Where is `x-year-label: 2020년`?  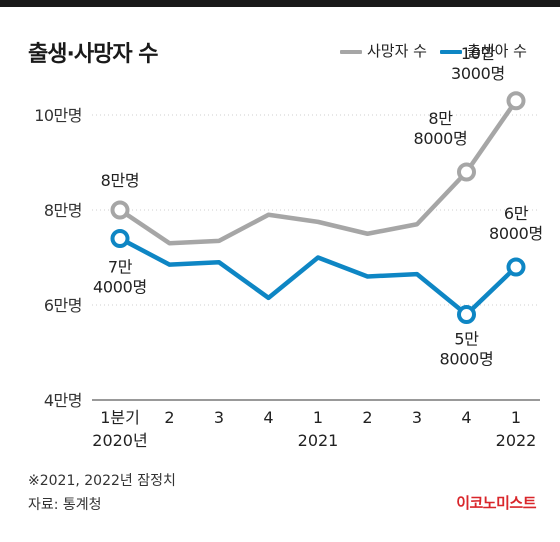
x-year-label: 2020년 is located at coordinates (119, 440).